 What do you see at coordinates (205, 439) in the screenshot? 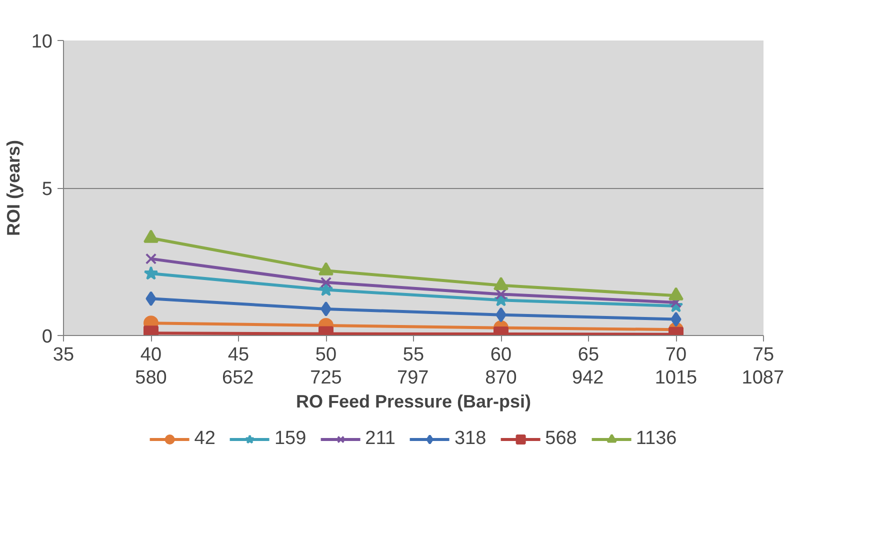
I see `legend-label: 42` at bounding box center [205, 439].